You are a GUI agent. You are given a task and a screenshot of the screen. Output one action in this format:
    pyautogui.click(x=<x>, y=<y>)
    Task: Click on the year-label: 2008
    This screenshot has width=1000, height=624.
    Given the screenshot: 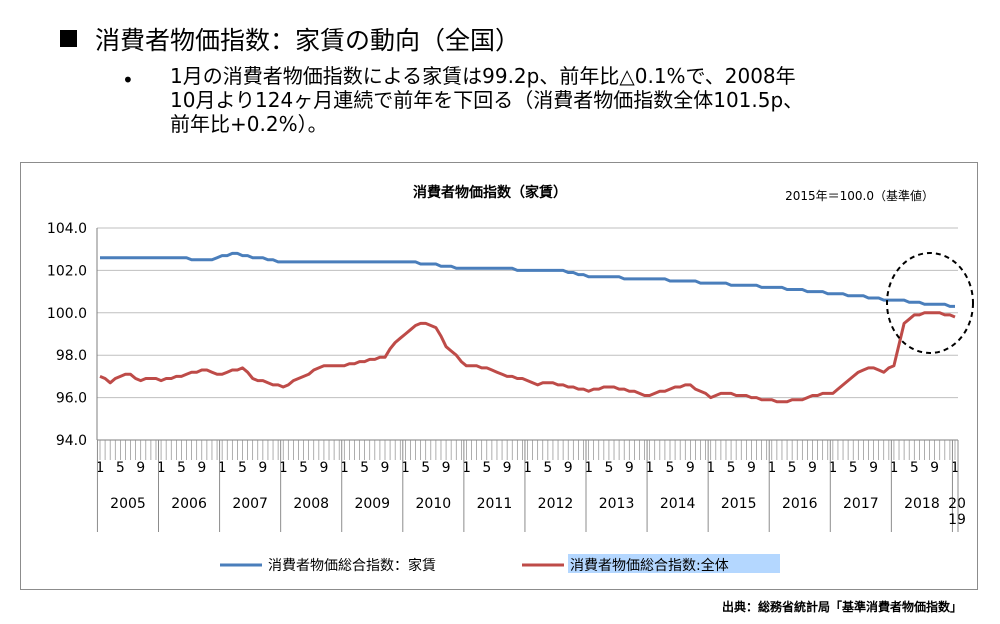 What is the action you would take?
    pyautogui.click(x=311, y=504)
    